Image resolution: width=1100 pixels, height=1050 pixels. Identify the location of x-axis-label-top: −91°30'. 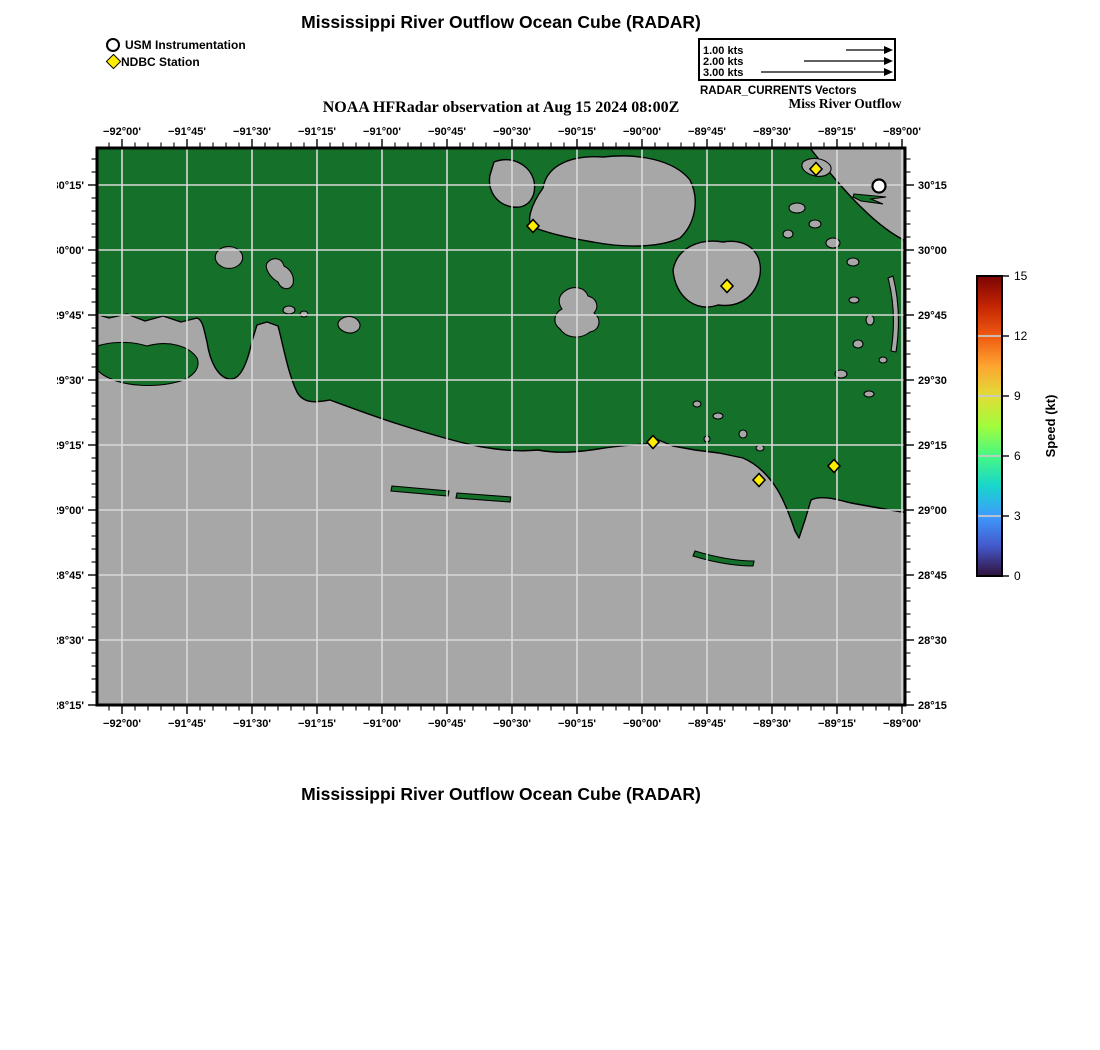
(252, 132).